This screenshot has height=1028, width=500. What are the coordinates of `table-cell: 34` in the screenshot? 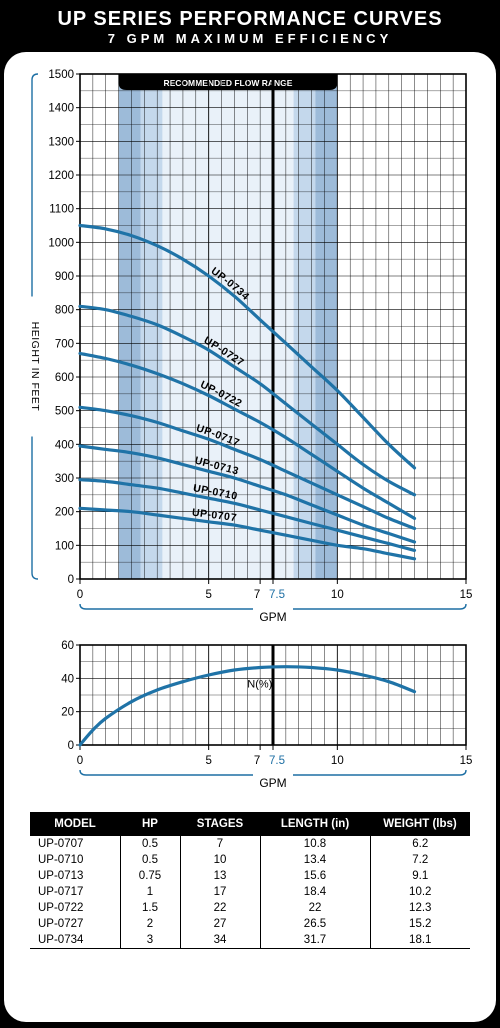 It's located at (219, 940).